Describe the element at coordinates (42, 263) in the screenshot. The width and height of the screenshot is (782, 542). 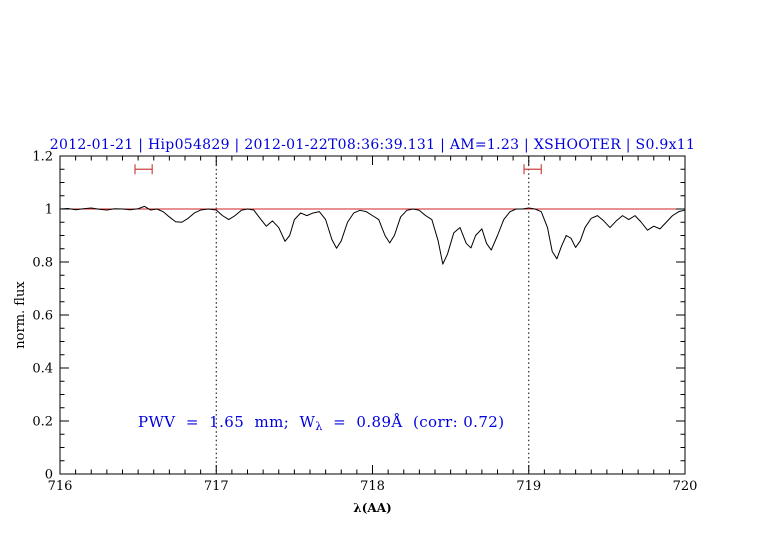
I see `y-tick-label: 0.8` at that location.